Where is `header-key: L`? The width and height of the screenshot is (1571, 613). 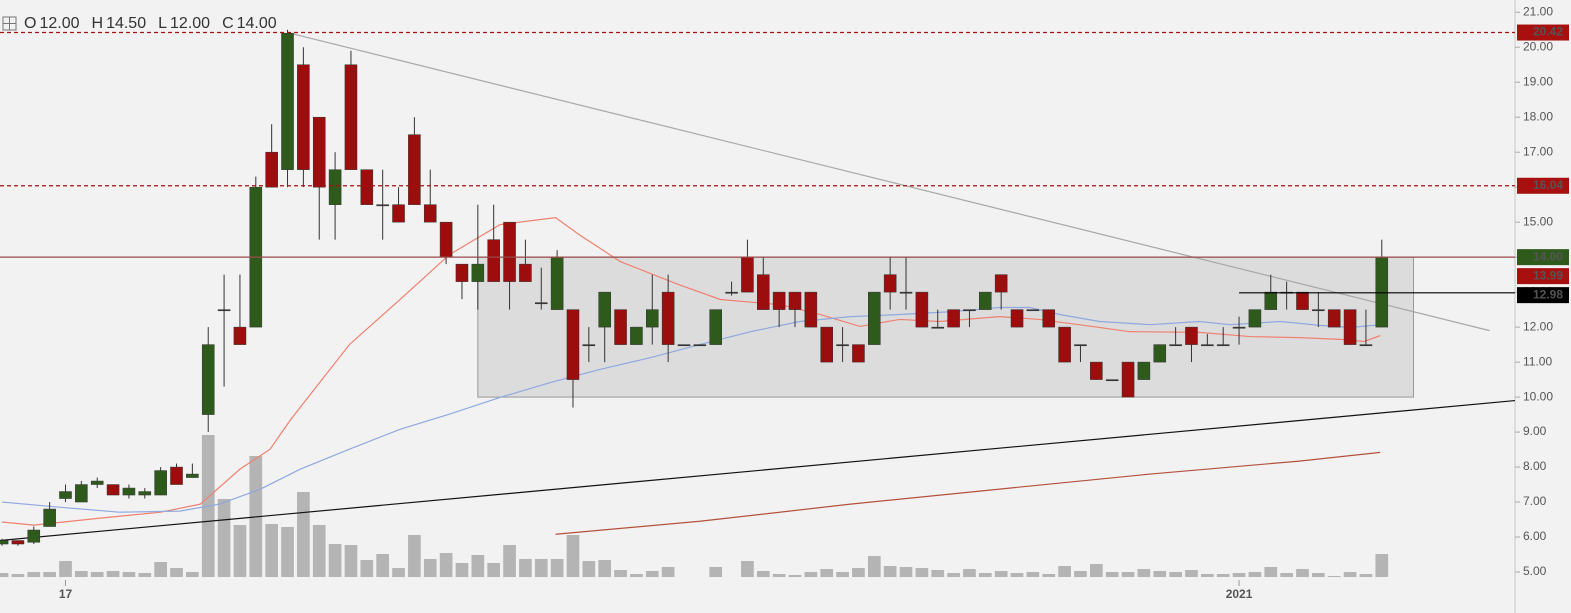
header-key: L is located at coordinates (162, 23).